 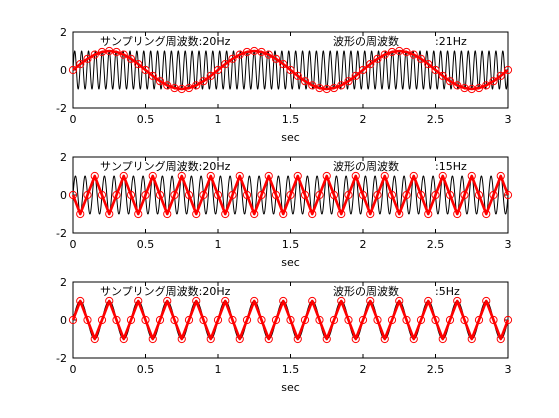 What do you see at coordinates (447, 291) in the screenshot?
I see `wave-frequency-value: :5Hz` at bounding box center [447, 291].